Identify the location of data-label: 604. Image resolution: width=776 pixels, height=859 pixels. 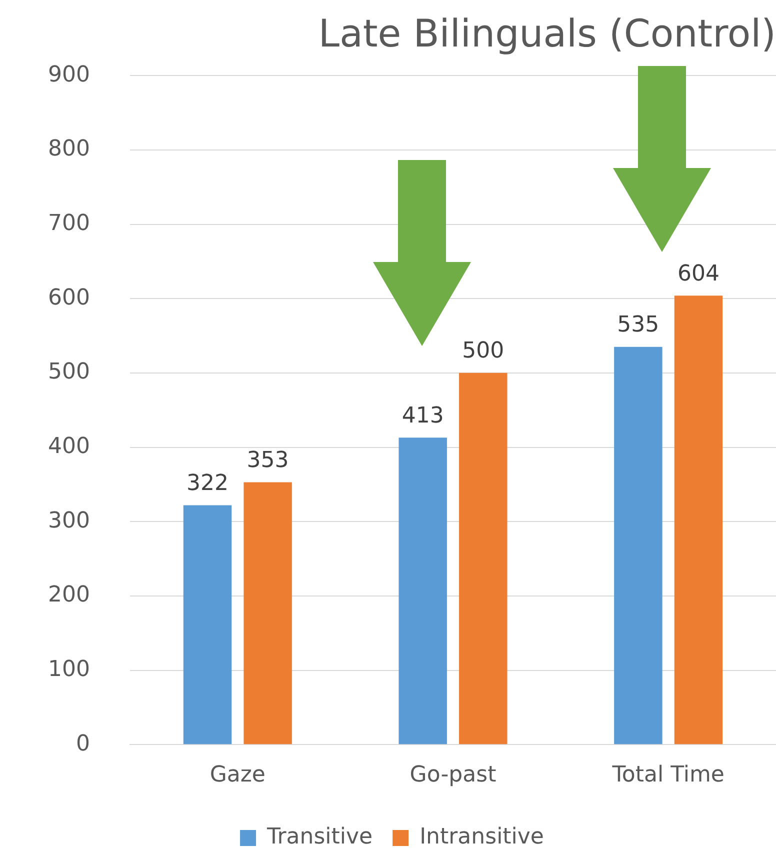
(698, 273).